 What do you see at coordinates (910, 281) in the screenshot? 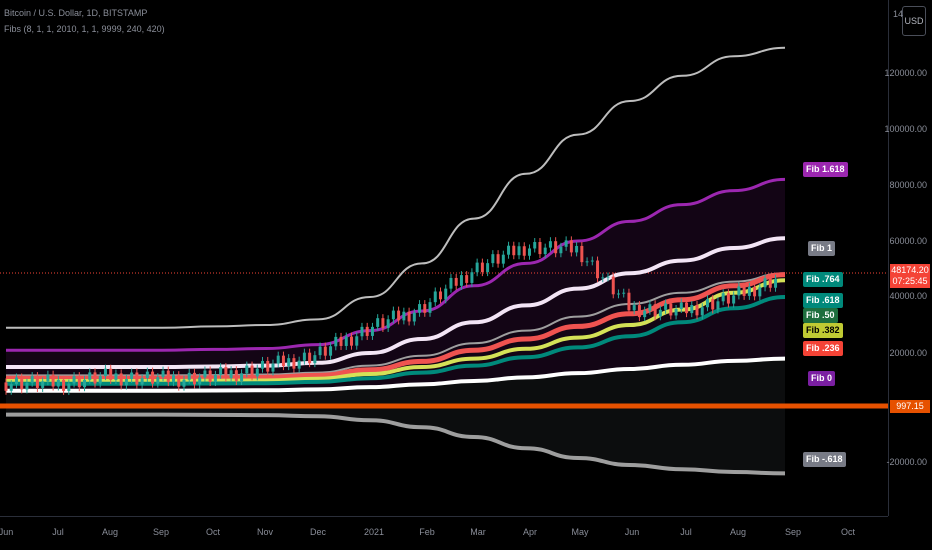
I see `bar-countdown: 07:25:45` at bounding box center [910, 281].